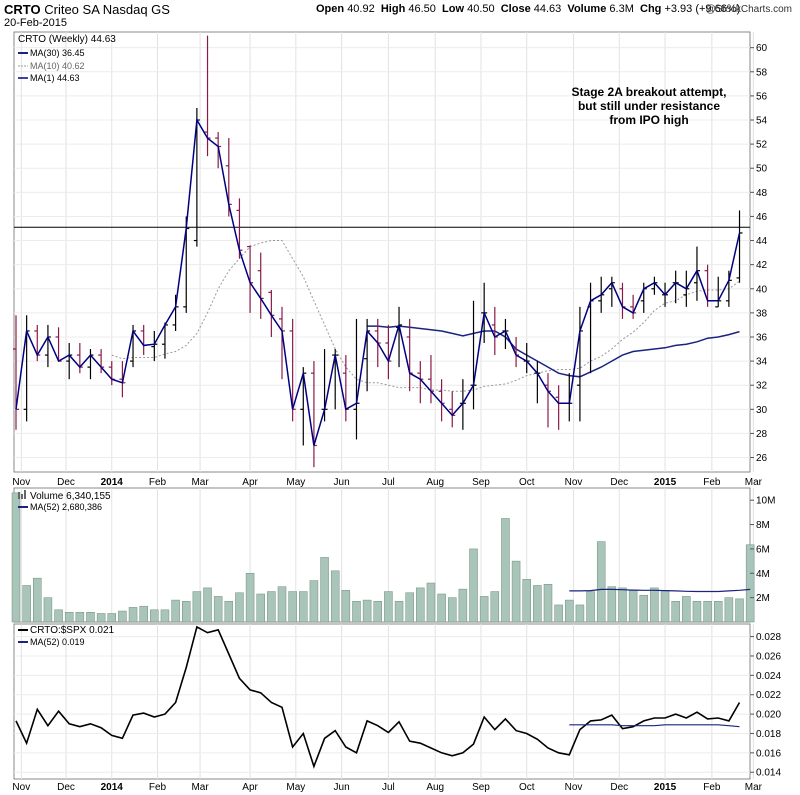 The image size is (800, 795). Describe the element at coordinates (702, 9) in the screenshot. I see `chg-value: +3.93 (+9.66%)` at that location.